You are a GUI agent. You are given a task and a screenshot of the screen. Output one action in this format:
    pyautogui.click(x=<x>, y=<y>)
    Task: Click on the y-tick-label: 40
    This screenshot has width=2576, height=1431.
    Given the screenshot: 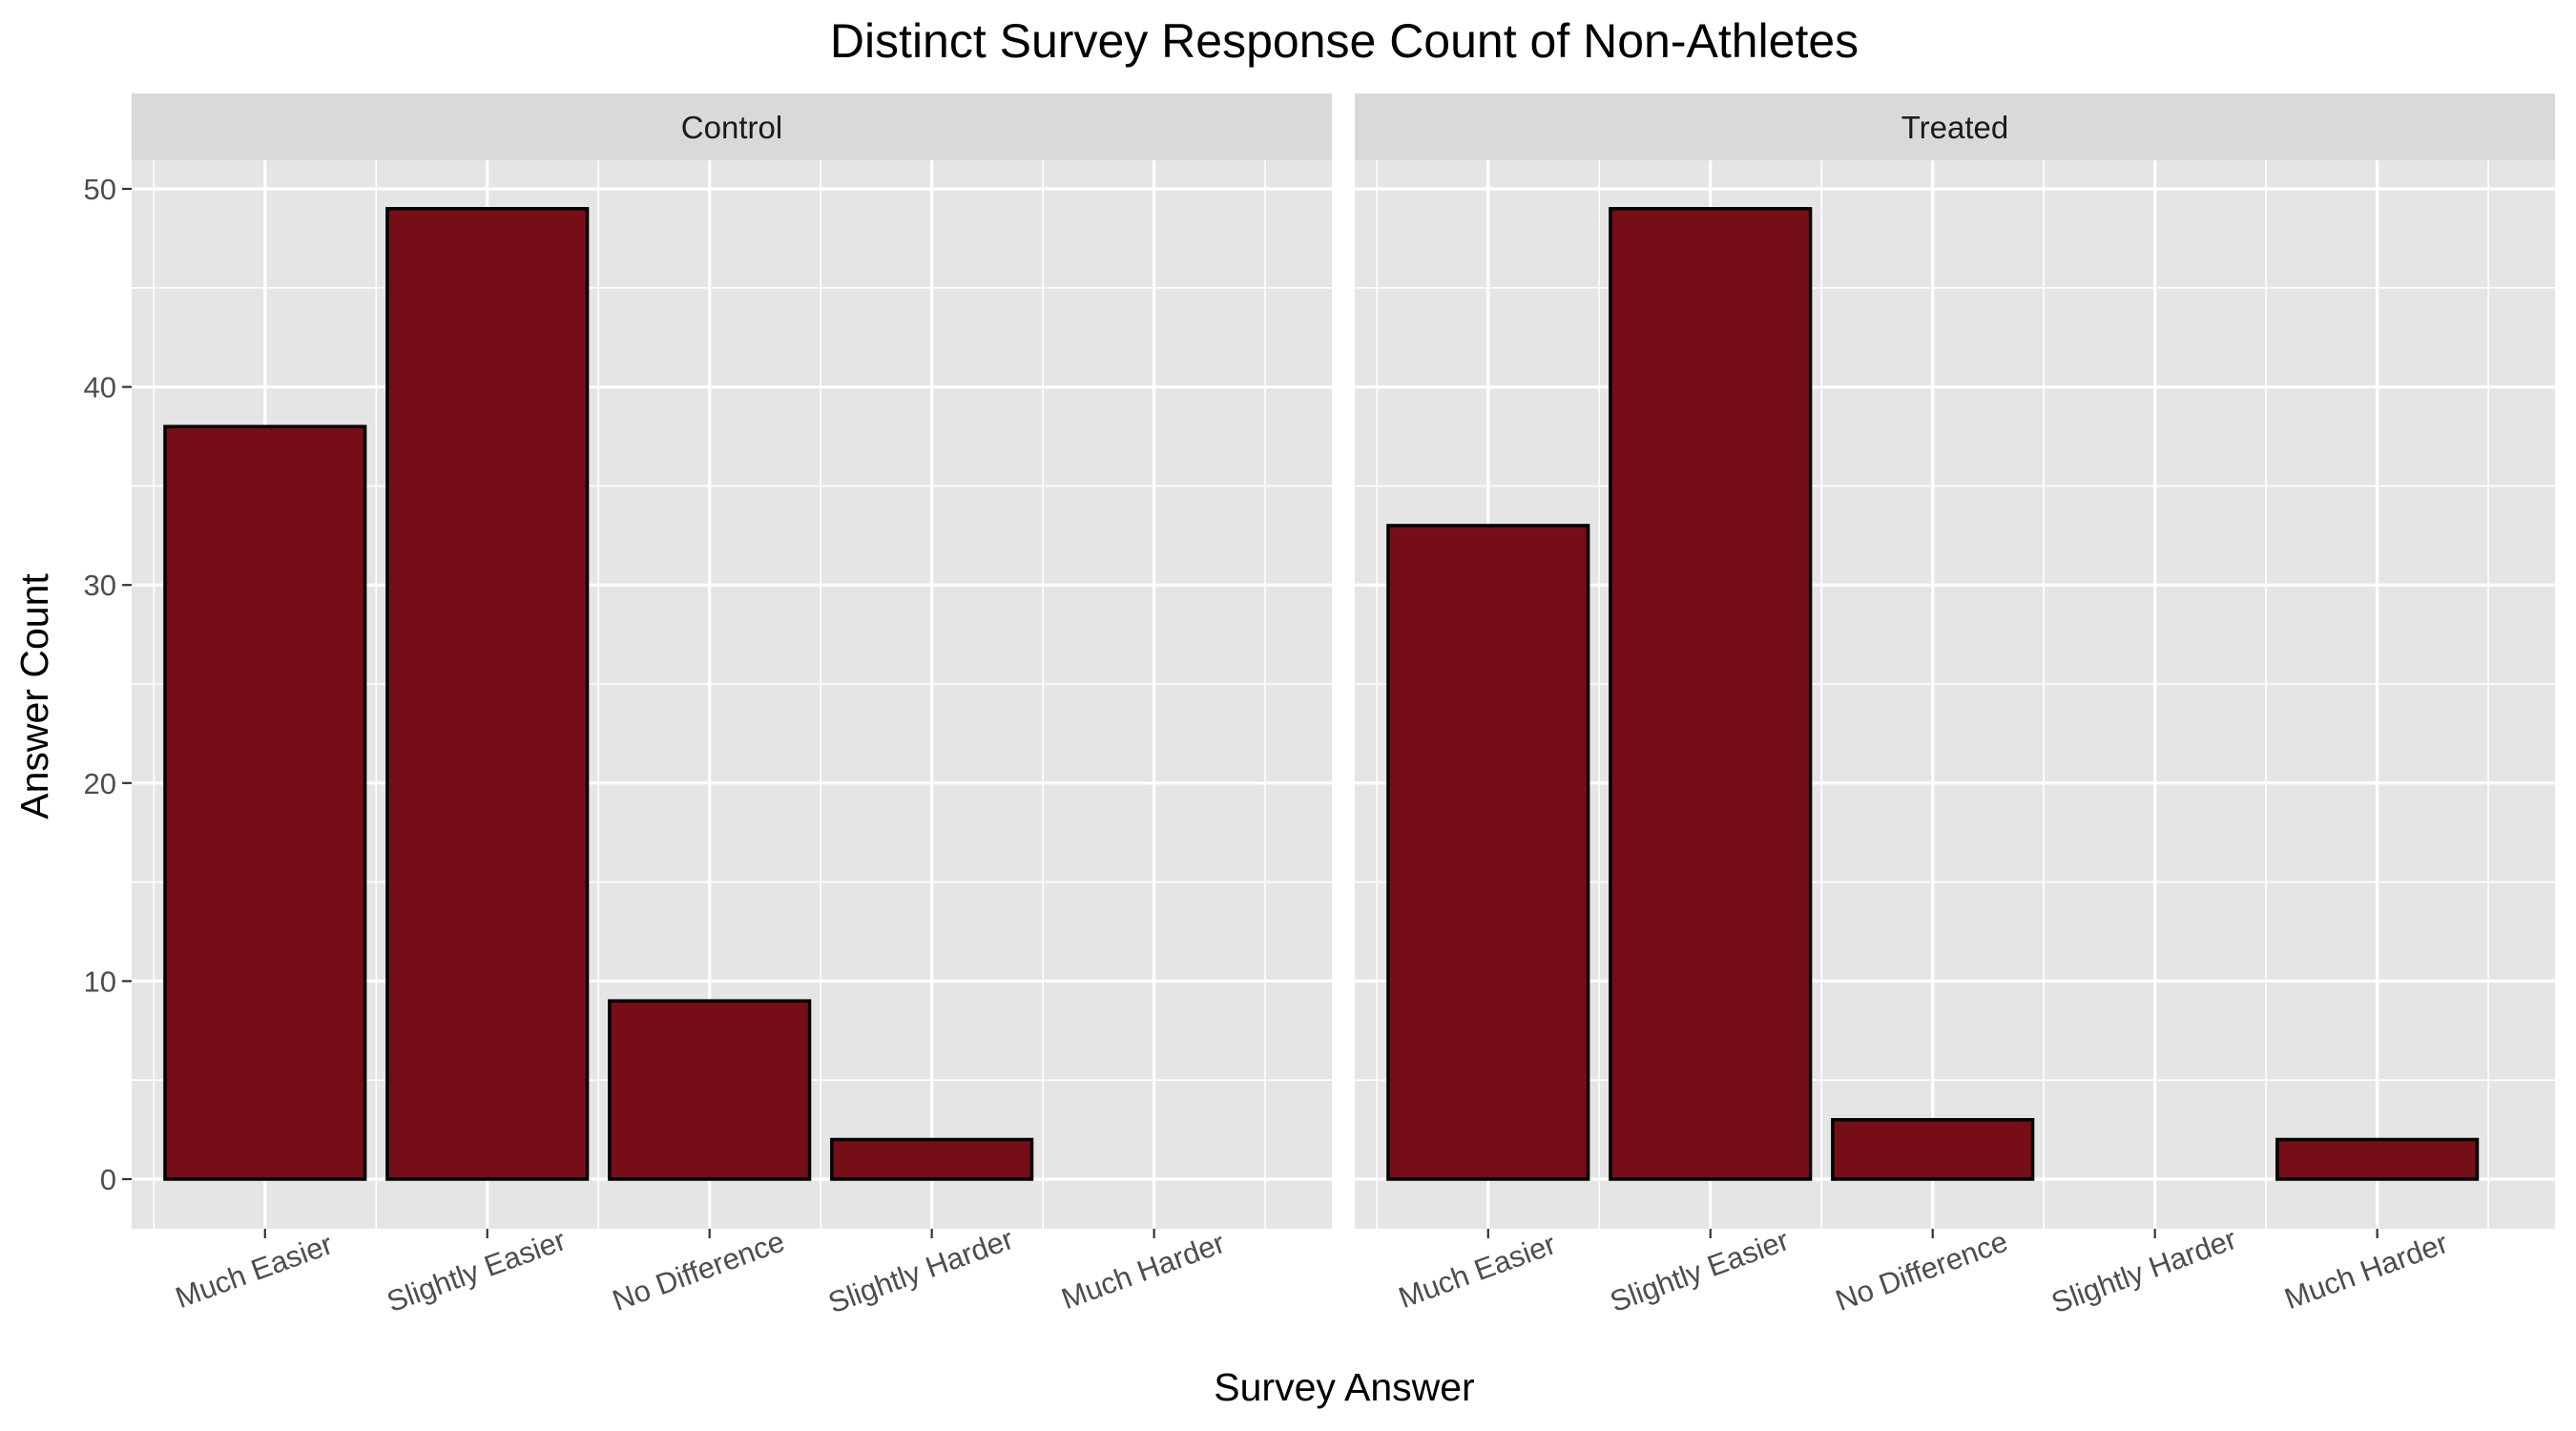 What is the action you would take?
    pyautogui.click(x=100, y=388)
    